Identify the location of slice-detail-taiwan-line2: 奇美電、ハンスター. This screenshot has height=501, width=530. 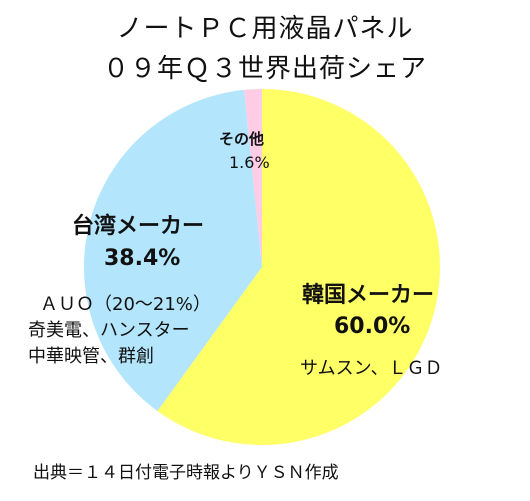
(109, 330).